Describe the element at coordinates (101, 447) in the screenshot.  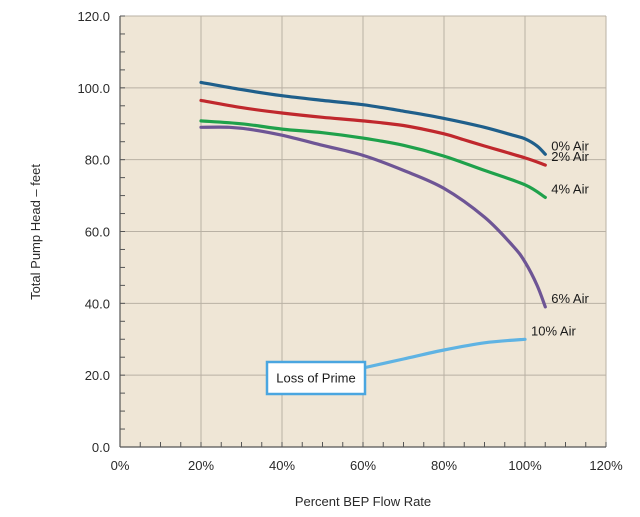
I see `y-tick-label: 0.0` at that location.